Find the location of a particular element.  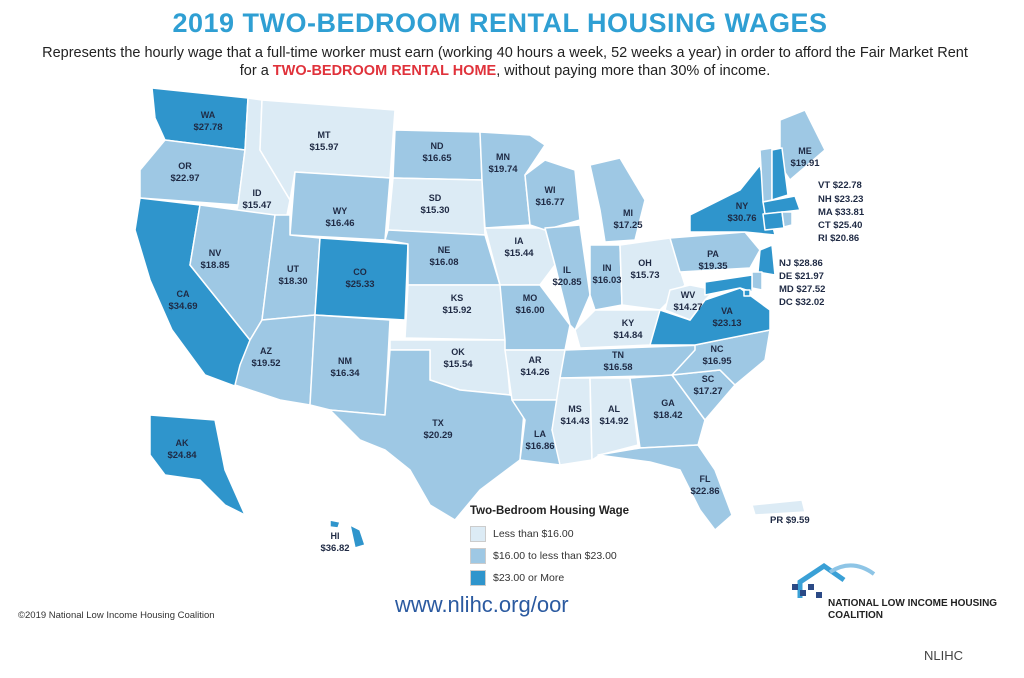

legend-item-high: $23.00 or More is located at coordinates (590, 578).